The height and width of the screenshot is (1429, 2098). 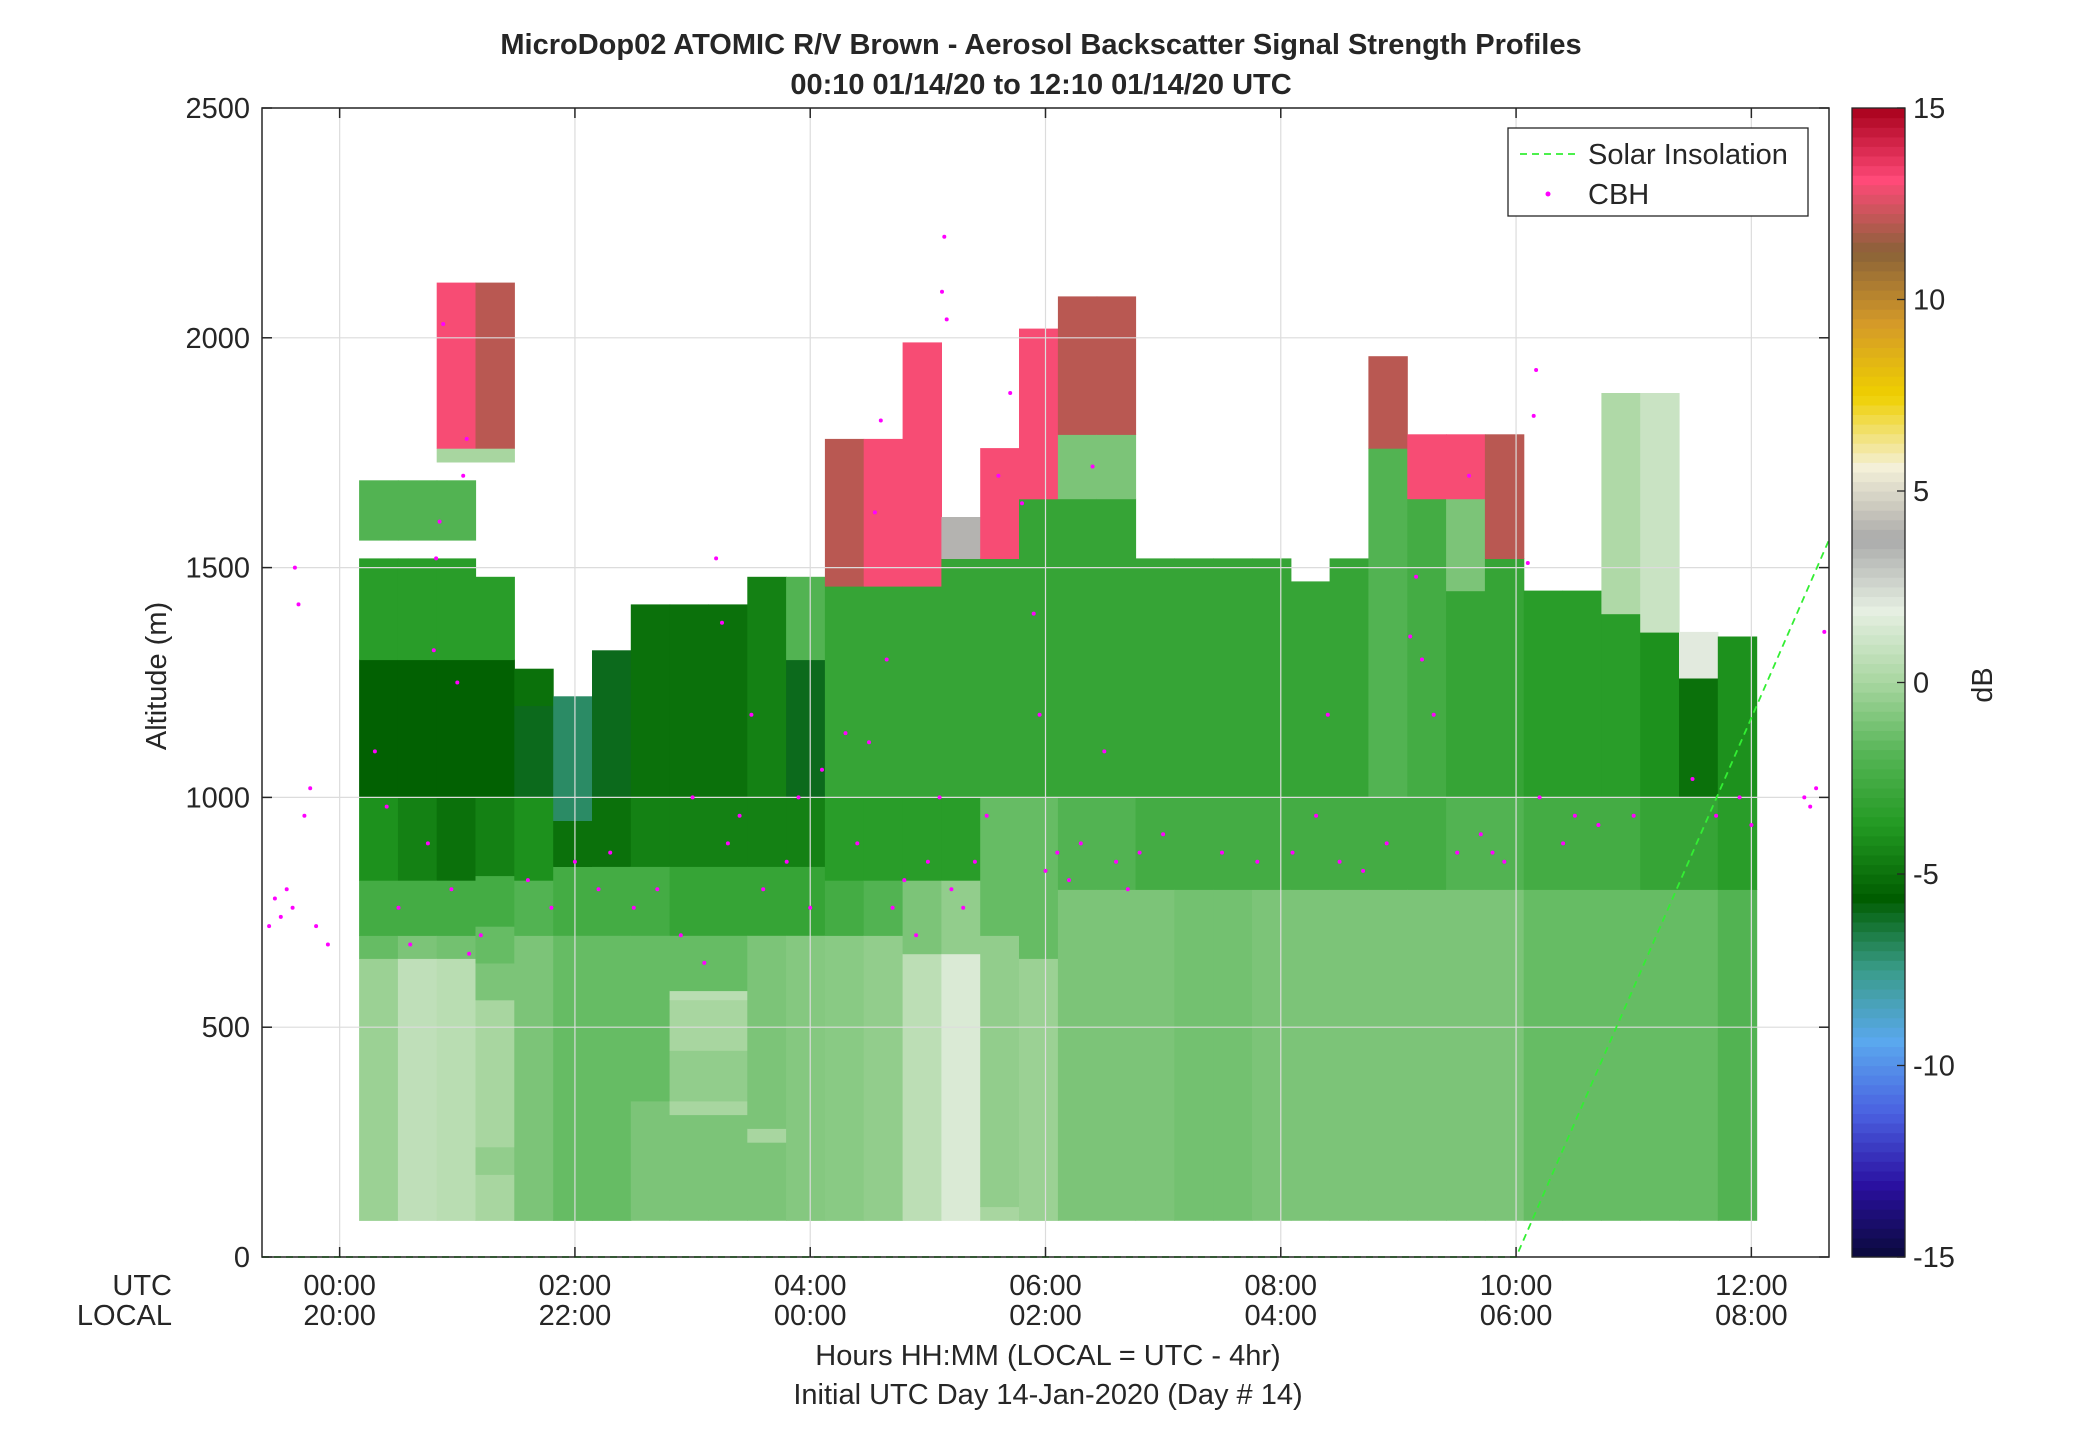 What do you see at coordinates (217, 569) in the screenshot?
I see `y-tick-label: 1500` at bounding box center [217, 569].